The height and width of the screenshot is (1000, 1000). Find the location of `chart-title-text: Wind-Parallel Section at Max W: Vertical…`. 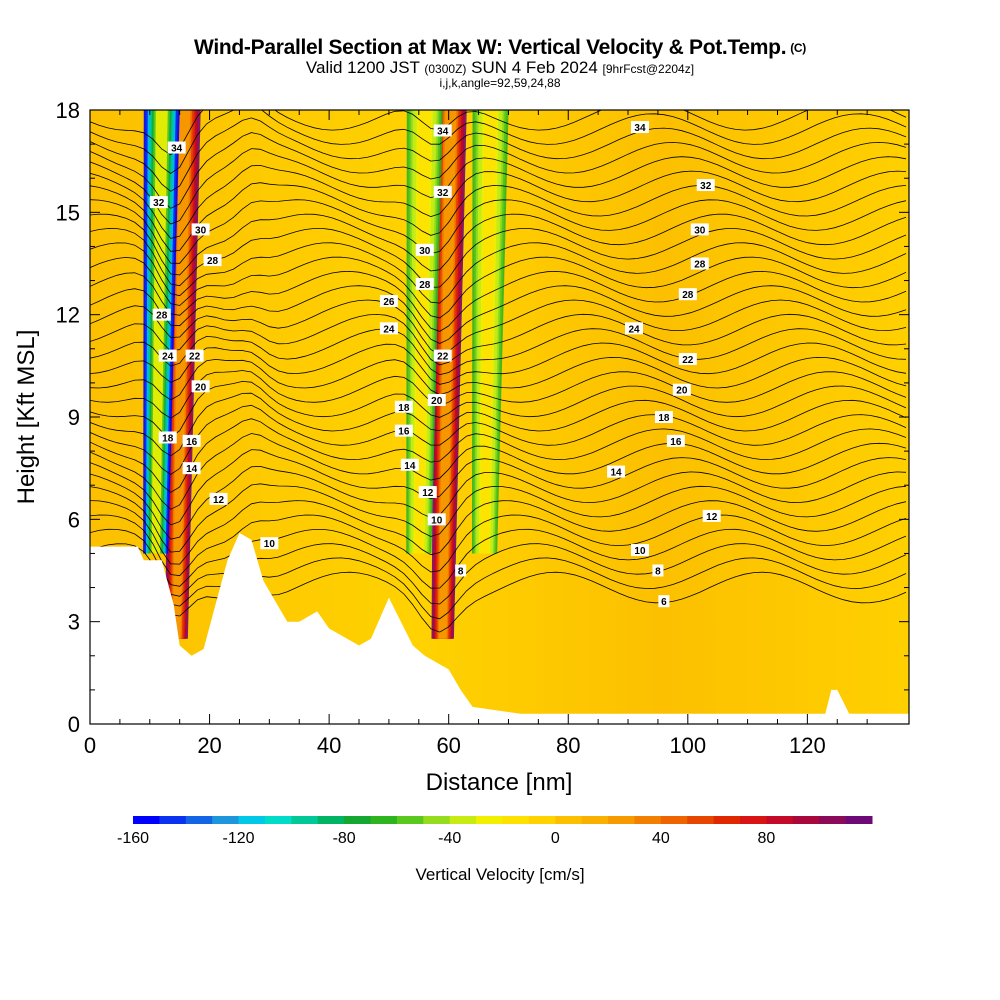

chart-title-text: Wind-Parallel Section at Max W: Vertical… is located at coordinates (490, 47).